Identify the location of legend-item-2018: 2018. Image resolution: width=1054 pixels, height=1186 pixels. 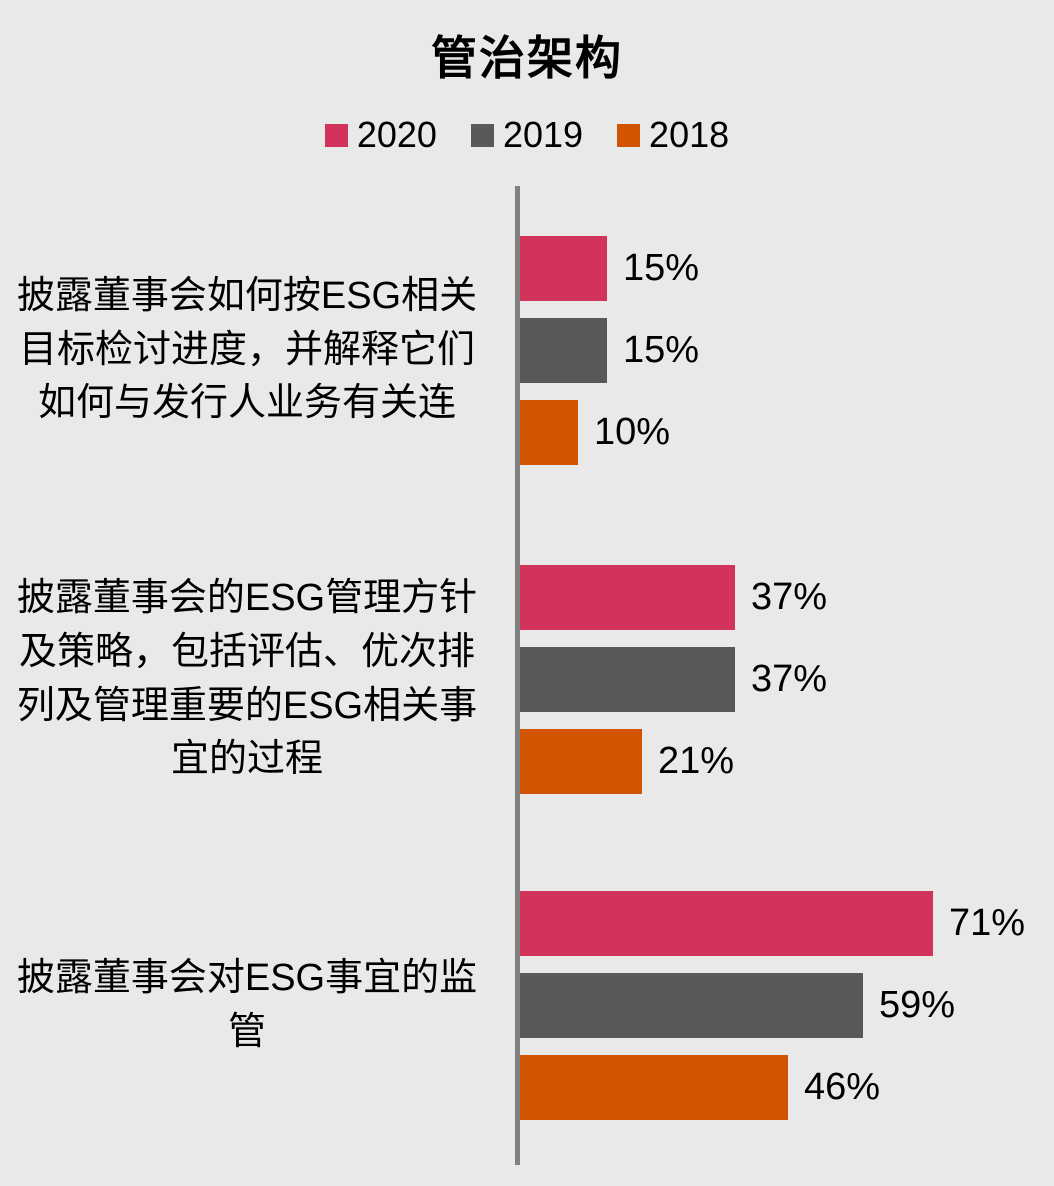
(673, 135).